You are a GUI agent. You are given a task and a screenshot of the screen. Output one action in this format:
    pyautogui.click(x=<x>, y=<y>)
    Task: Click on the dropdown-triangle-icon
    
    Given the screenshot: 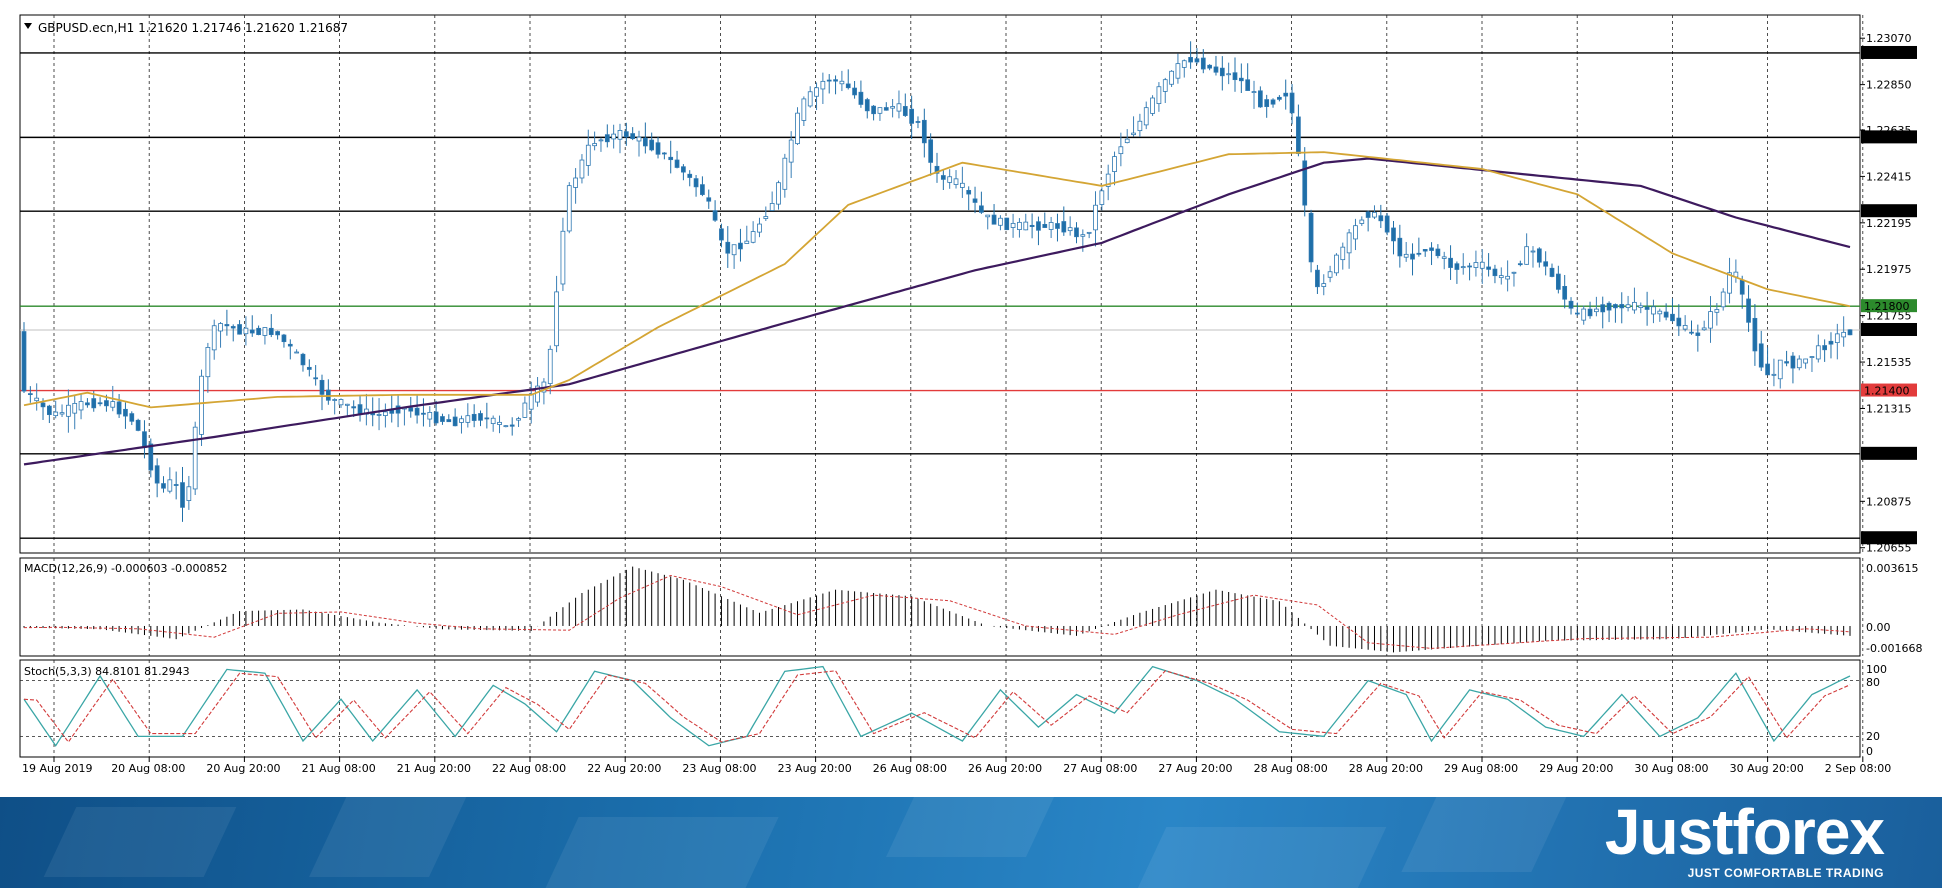 What is the action you would take?
    pyautogui.click(x=28, y=26)
    